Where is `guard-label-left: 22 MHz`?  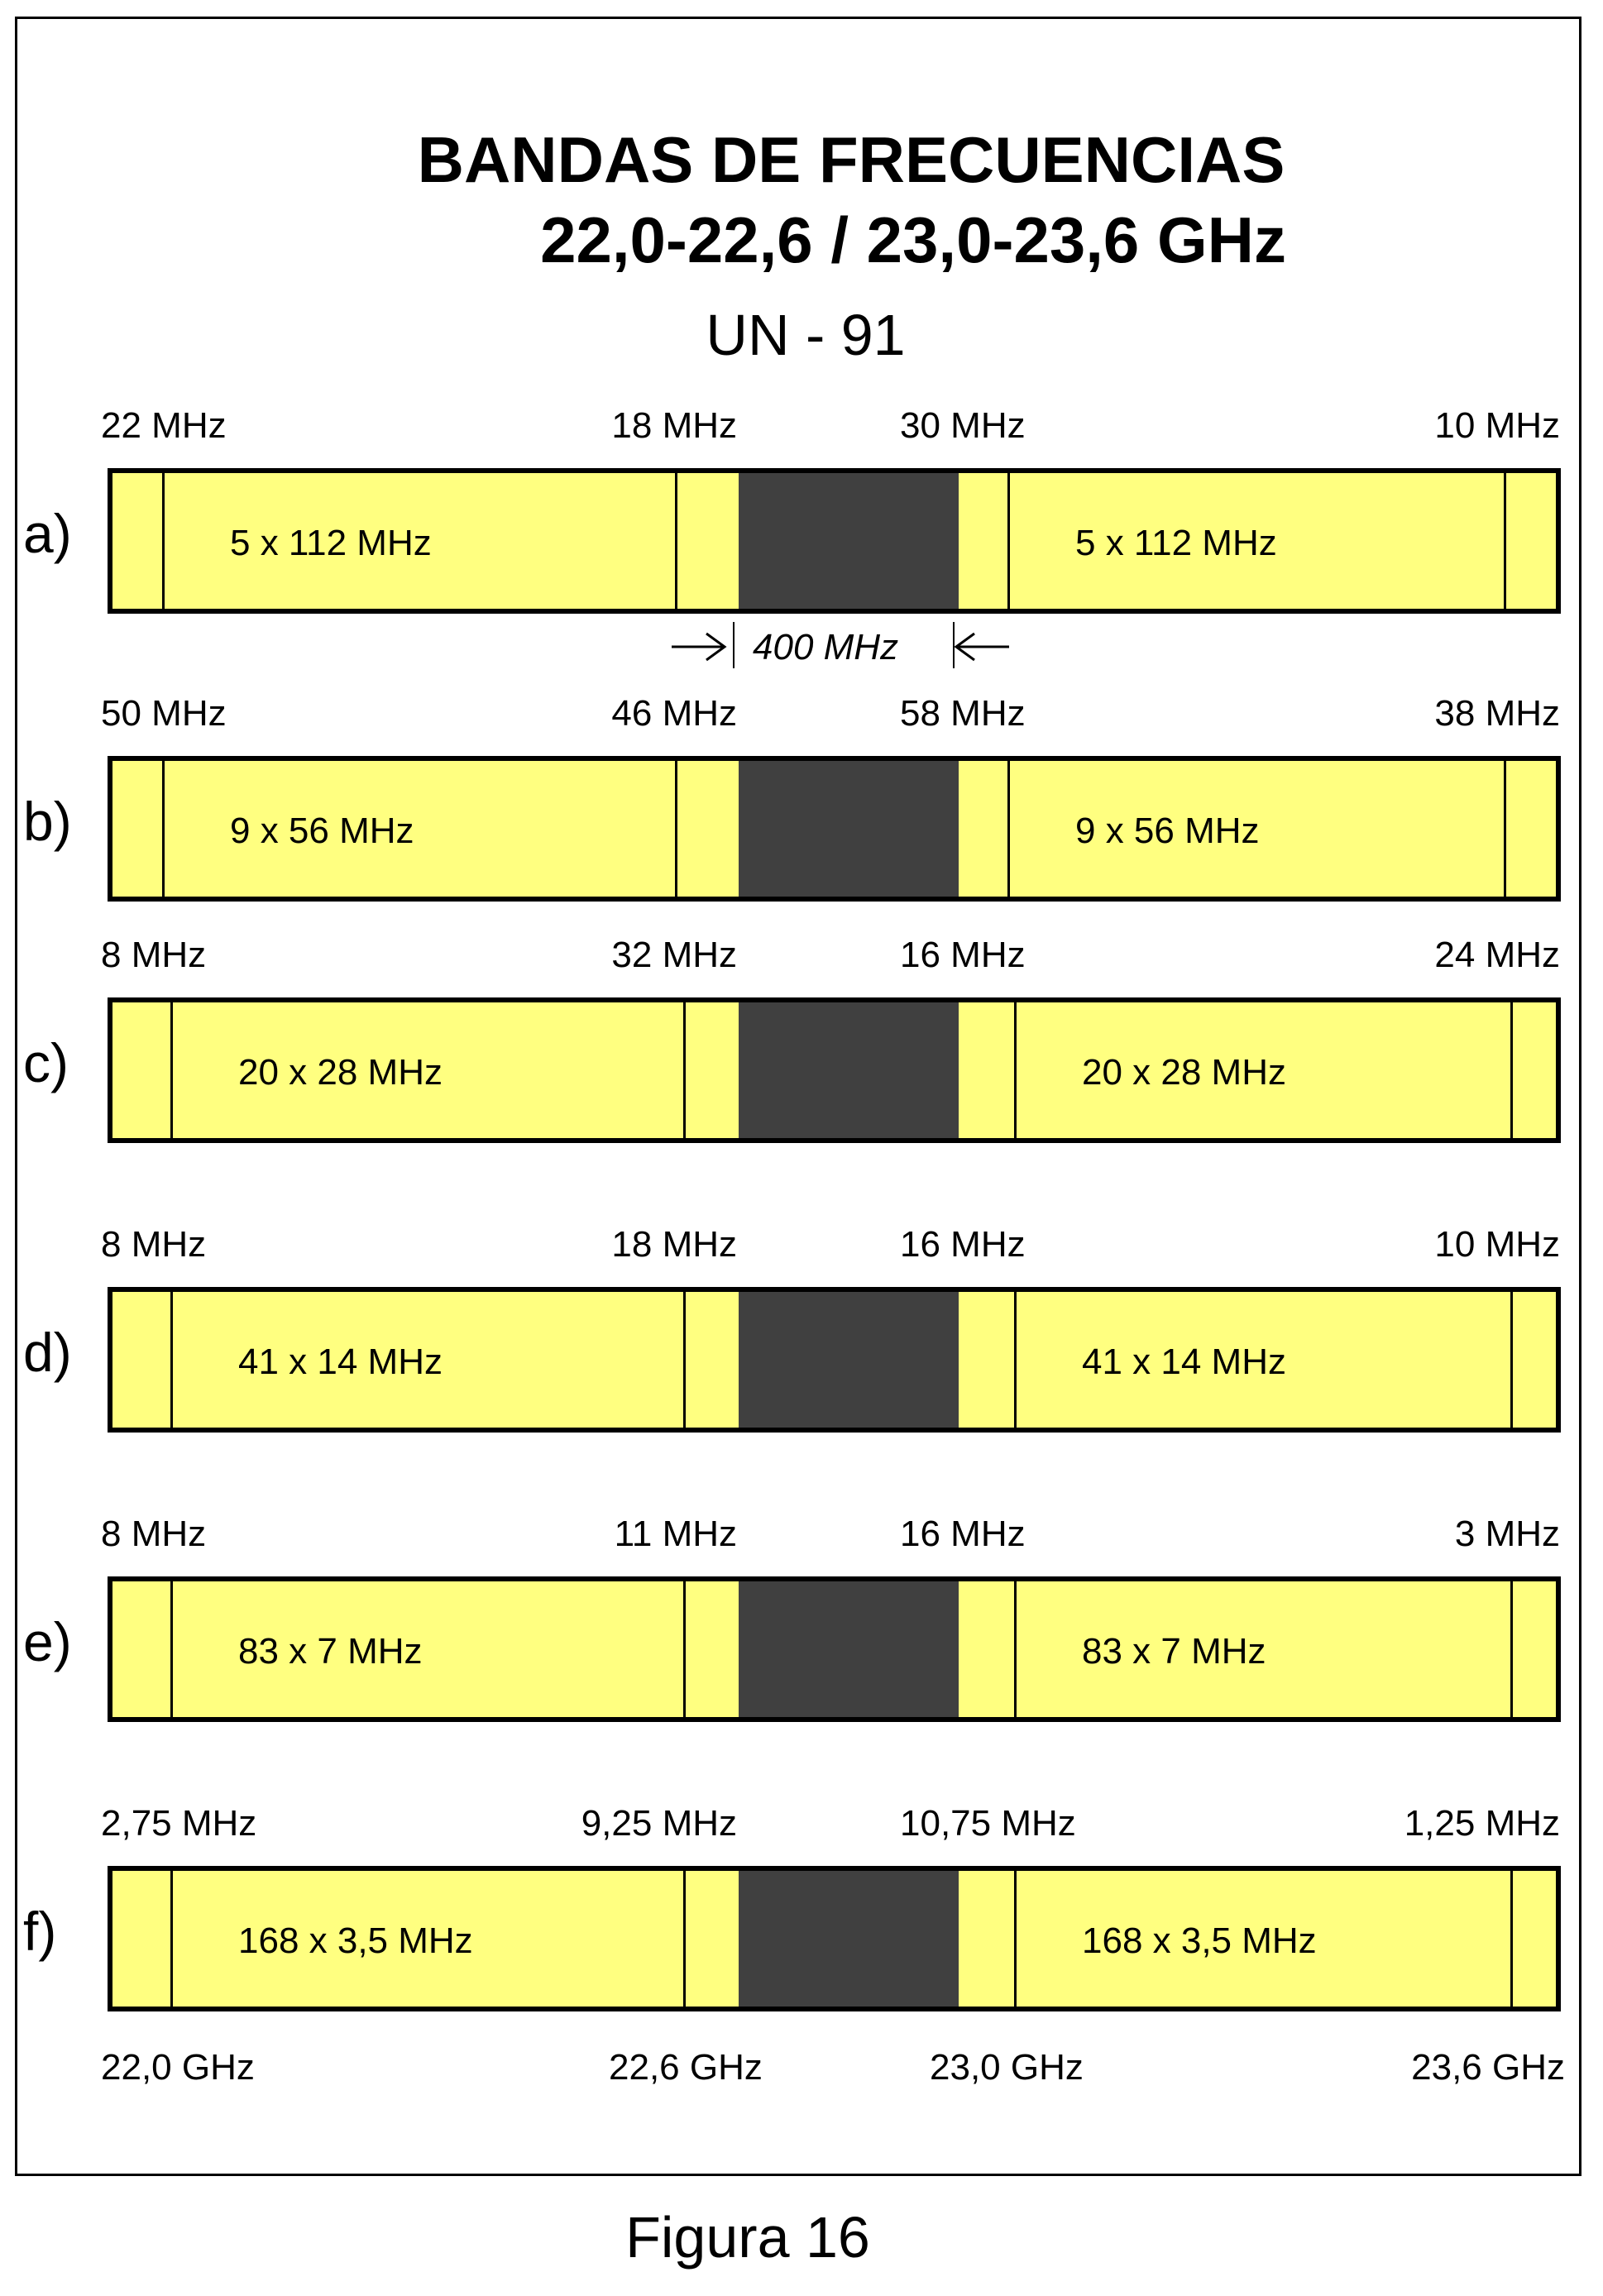
guard-label-left: 22 MHz is located at coordinates (164, 426).